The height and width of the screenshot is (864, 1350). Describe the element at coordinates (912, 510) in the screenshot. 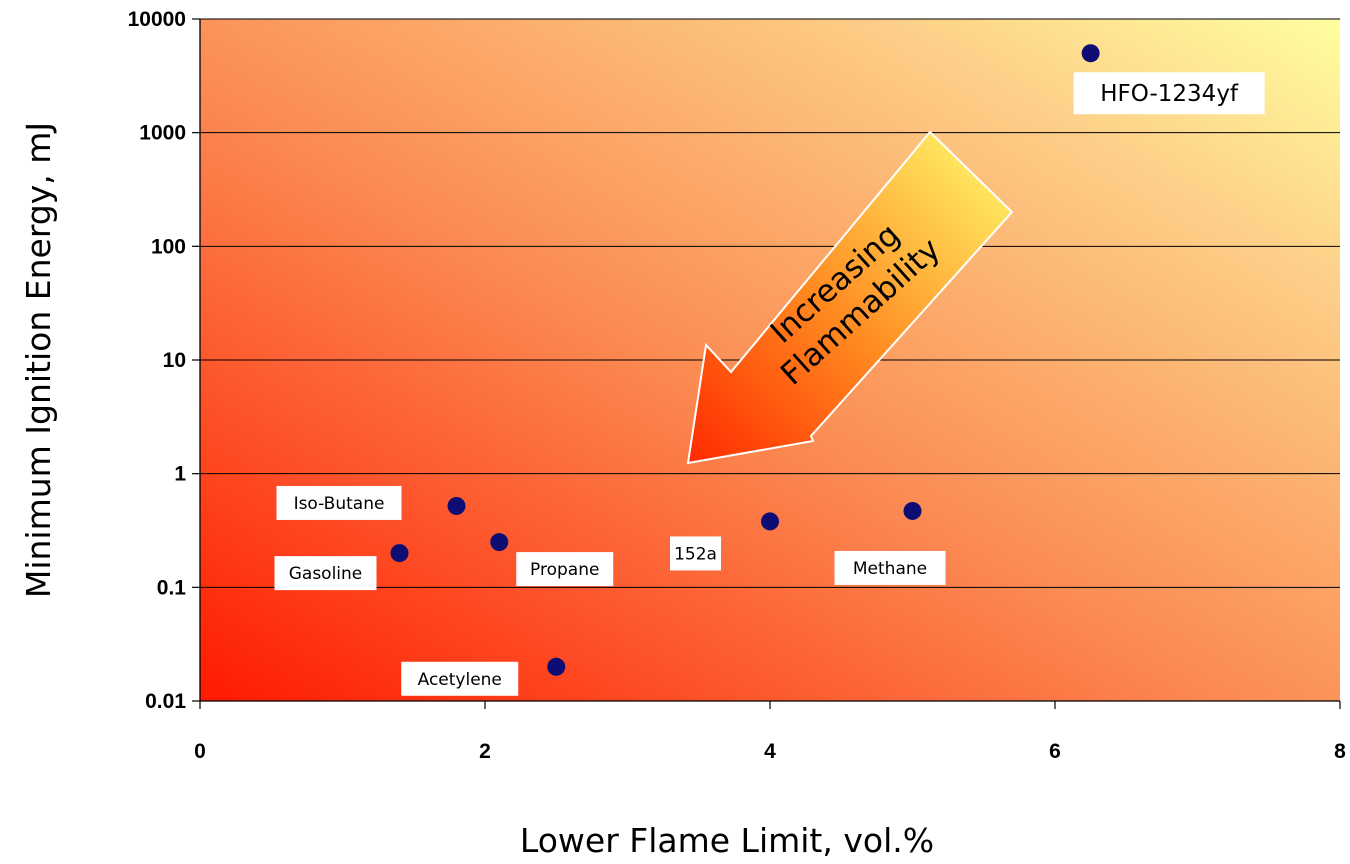

I see `data-point-methane` at that location.